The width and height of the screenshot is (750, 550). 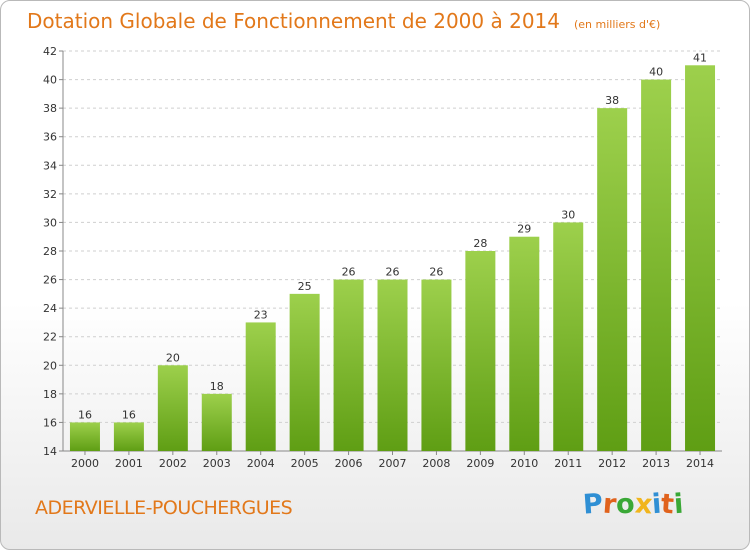 What do you see at coordinates (480, 463) in the screenshot?
I see `x-tick-label: 2009` at bounding box center [480, 463].